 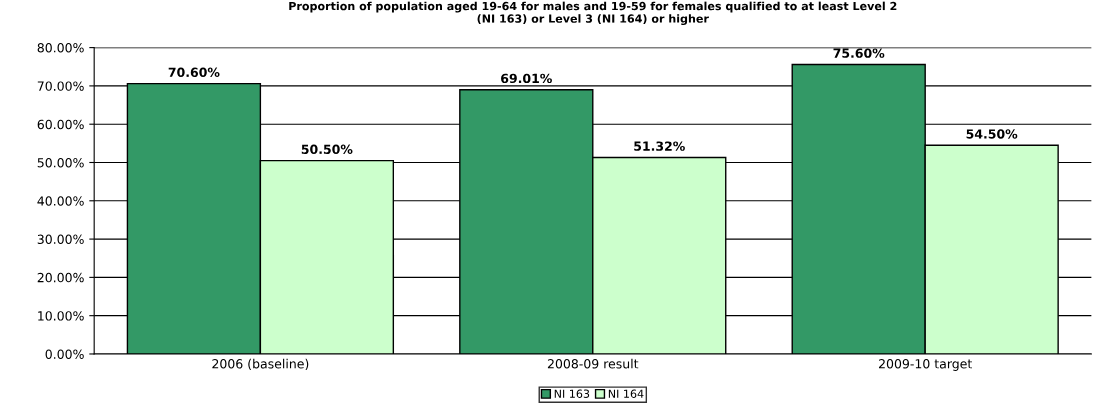 What do you see at coordinates (327, 149) in the screenshot?
I see `data-label: 50.50%` at bounding box center [327, 149].